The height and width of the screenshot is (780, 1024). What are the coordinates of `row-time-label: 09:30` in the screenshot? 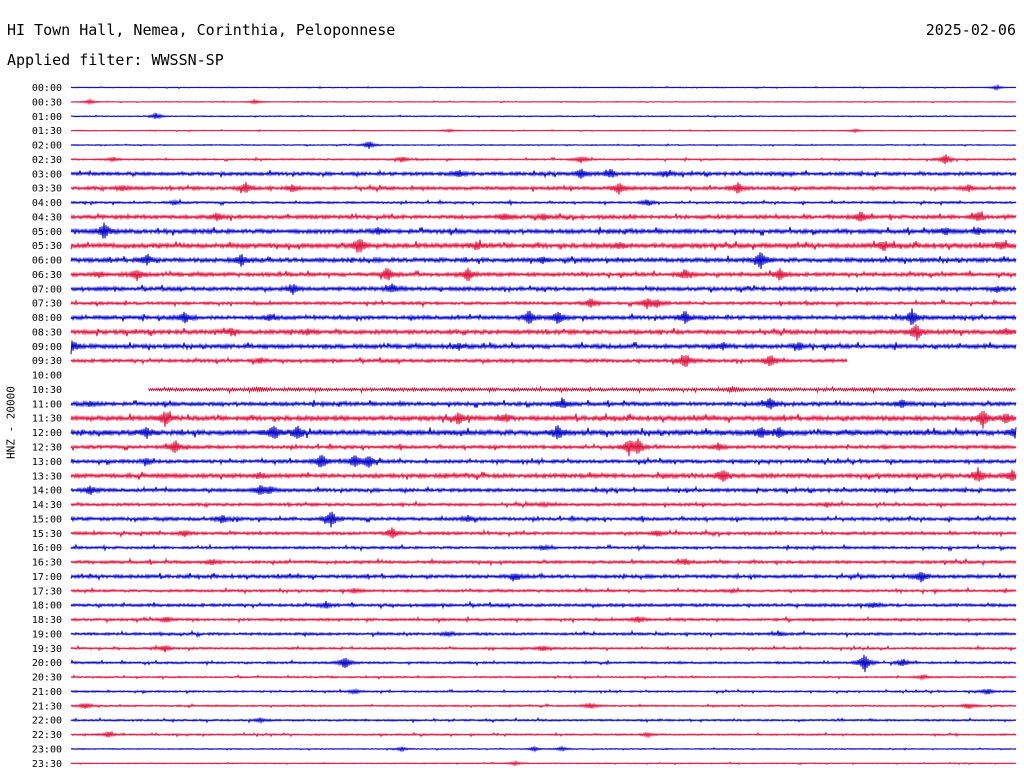 It's located at (47, 361).